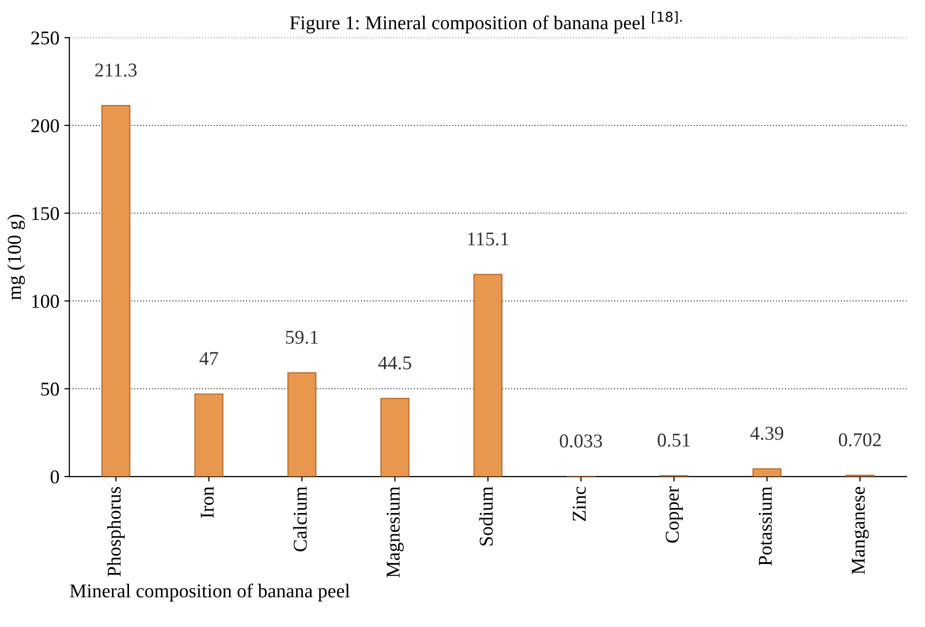 The height and width of the screenshot is (627, 925). I want to click on y-tick-label: 250, so click(45, 38).